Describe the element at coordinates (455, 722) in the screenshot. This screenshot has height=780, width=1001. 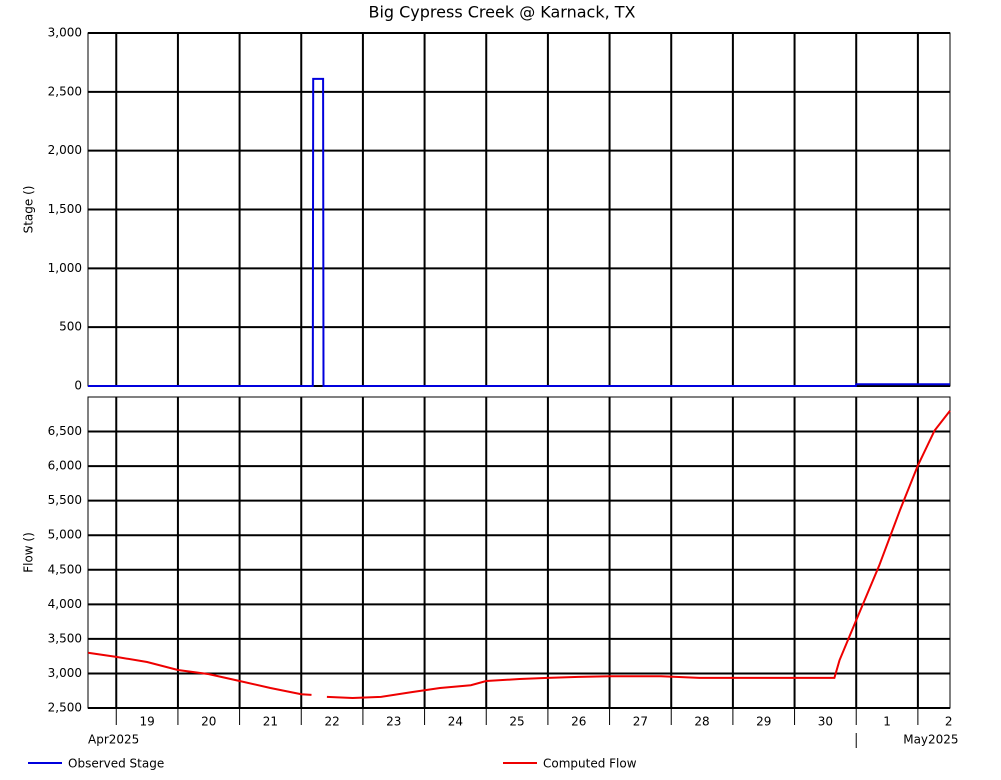
I see `x-tick-label: 24` at that location.